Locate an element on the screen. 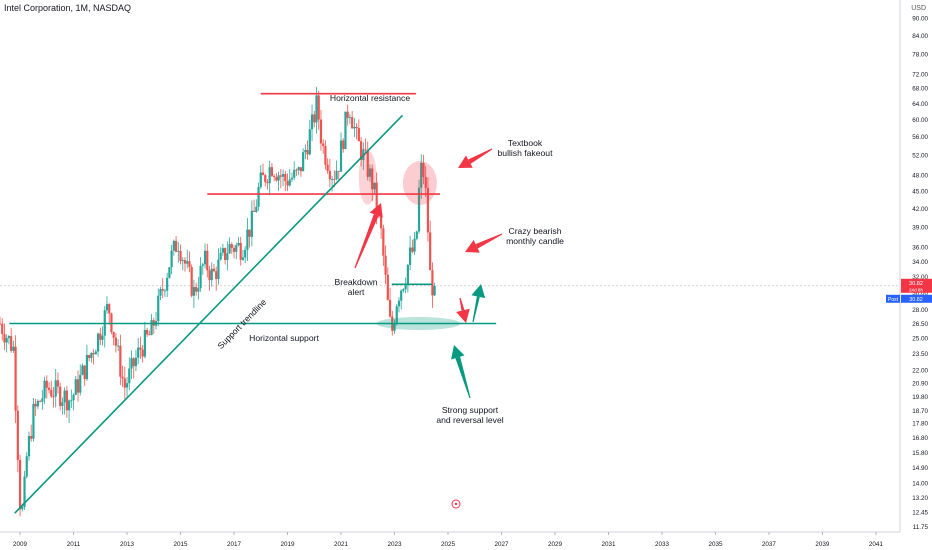  time-tick-label: 2029 is located at coordinates (555, 544).